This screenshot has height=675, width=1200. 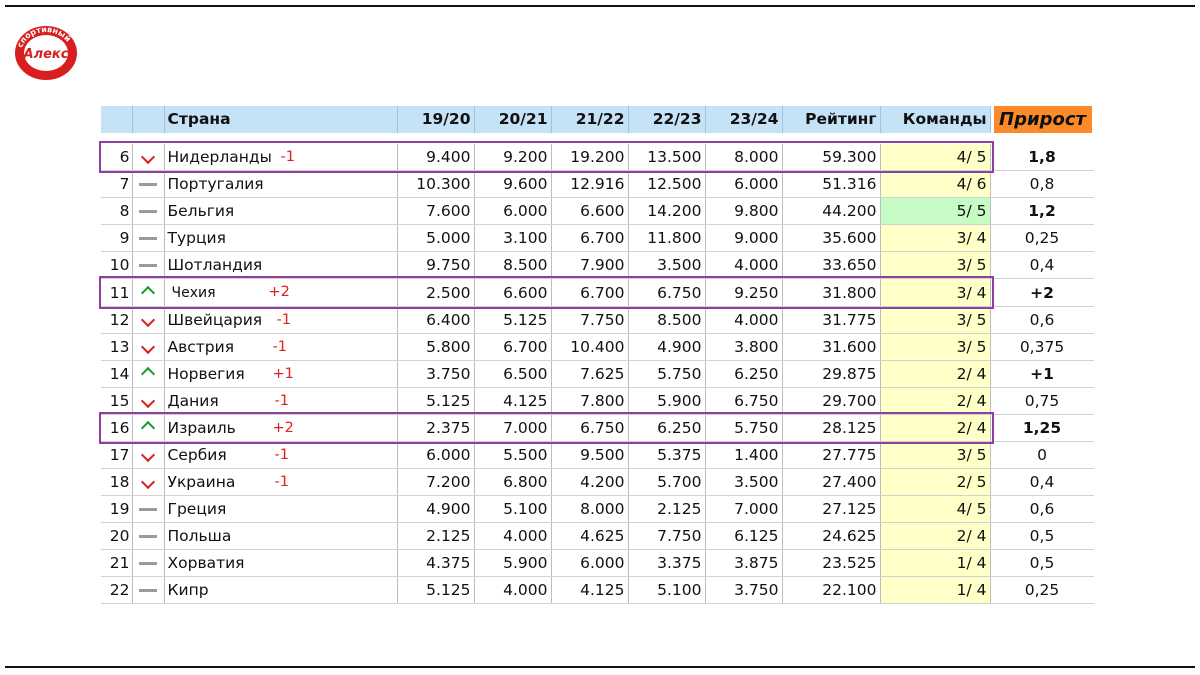 I want to click on season-3-value: 6.700, so click(x=590, y=292).